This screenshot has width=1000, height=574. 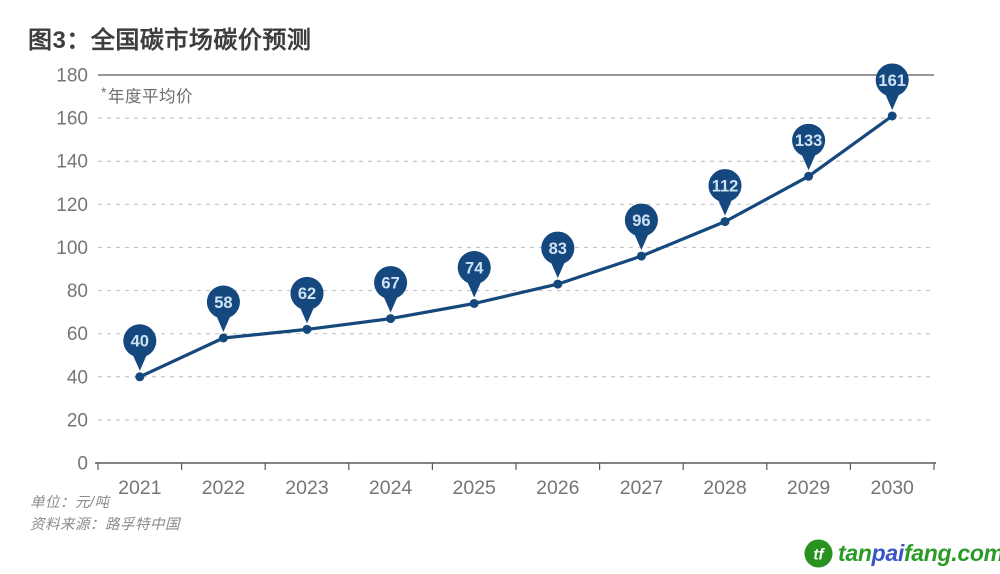 I want to click on x-axis-label: 2023, so click(x=306, y=488).